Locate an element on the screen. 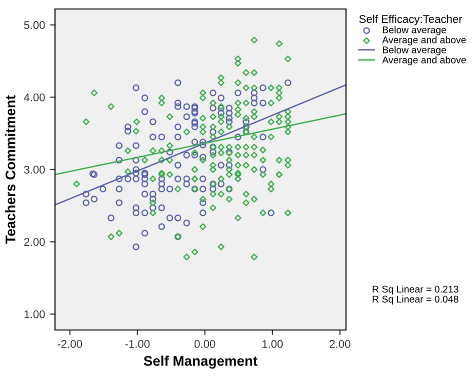  y-tick-label: 5.00 is located at coordinates (34, 25).